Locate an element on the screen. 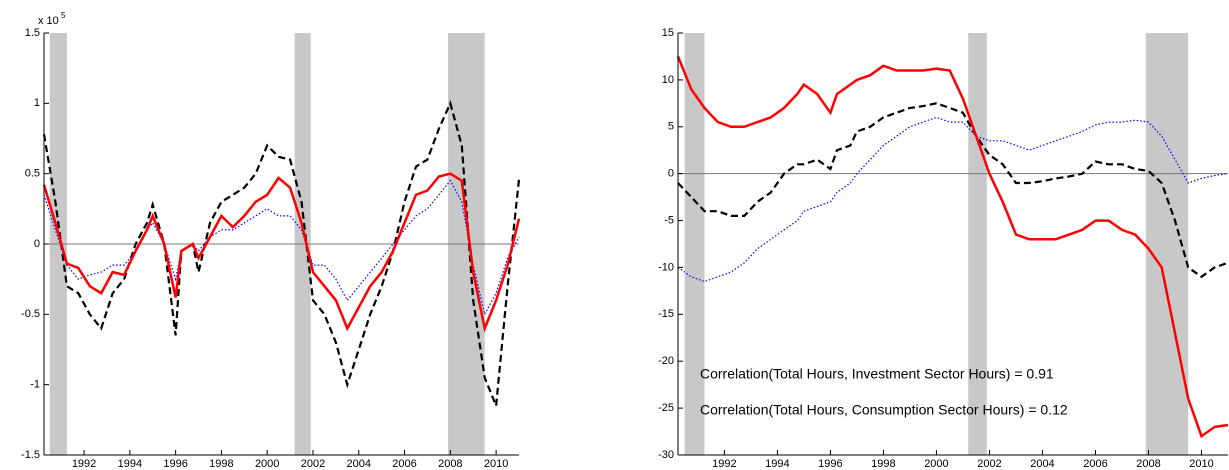 The height and width of the screenshot is (470, 1229). y-tick-label: -10 is located at coordinates (666, 267).